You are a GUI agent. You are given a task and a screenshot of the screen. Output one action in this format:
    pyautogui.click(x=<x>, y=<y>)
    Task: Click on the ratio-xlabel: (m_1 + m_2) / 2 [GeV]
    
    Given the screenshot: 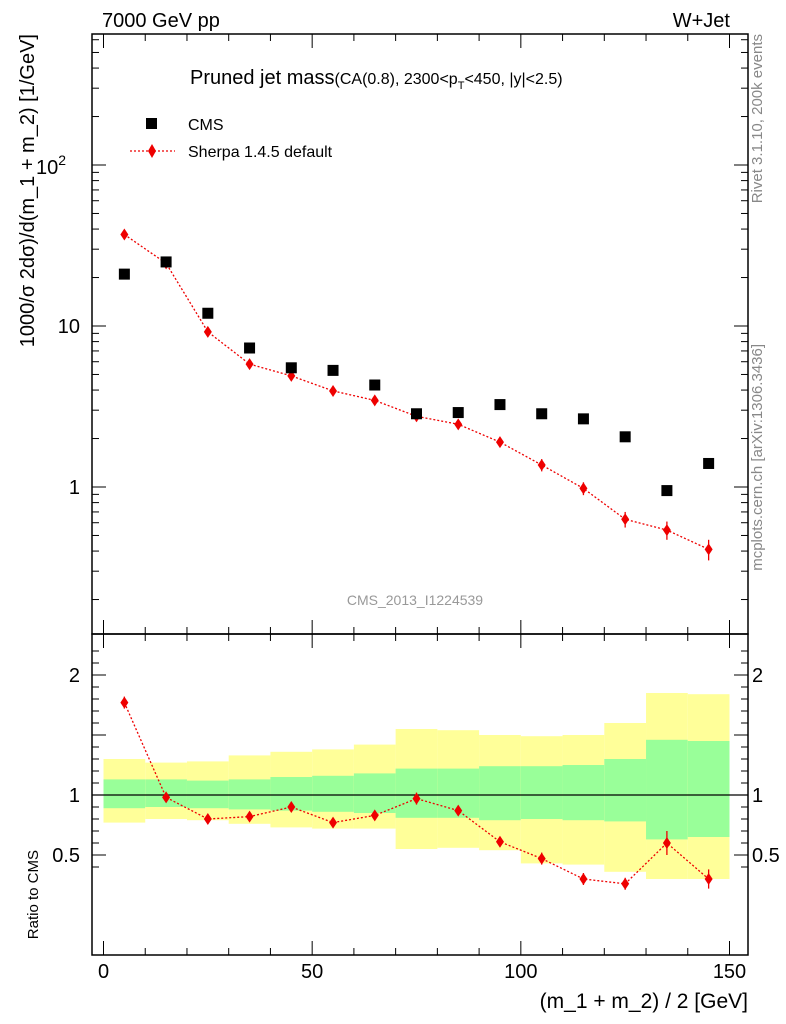 What is the action you would take?
    pyautogui.click(x=644, y=1001)
    